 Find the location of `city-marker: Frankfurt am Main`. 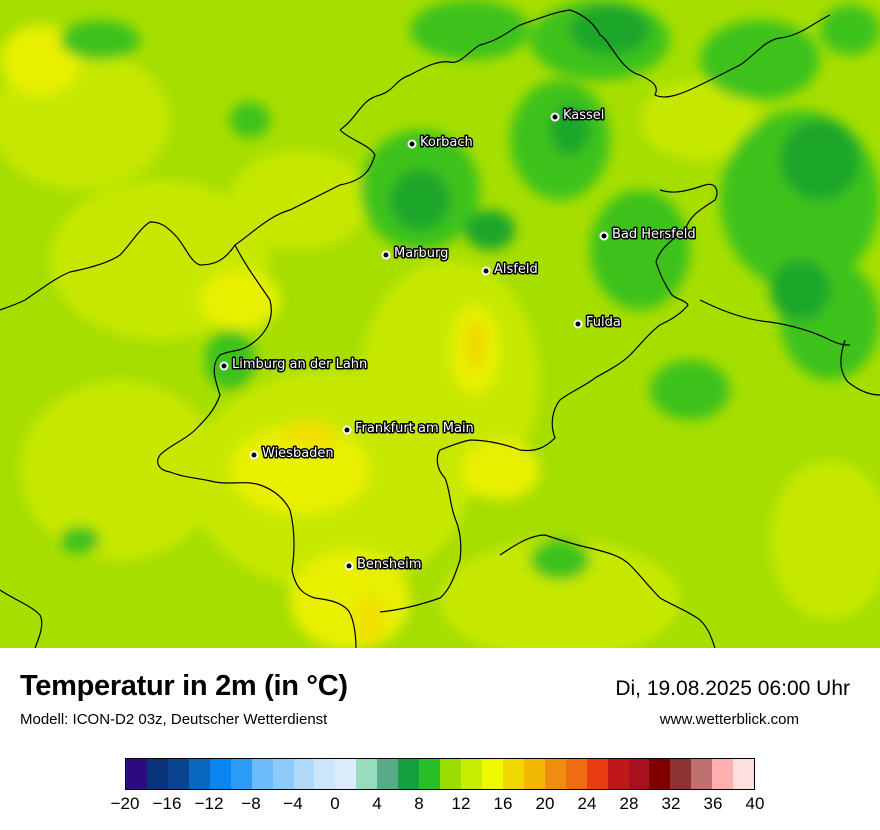

city-marker: Frankfurt am Main is located at coordinates (408, 429).